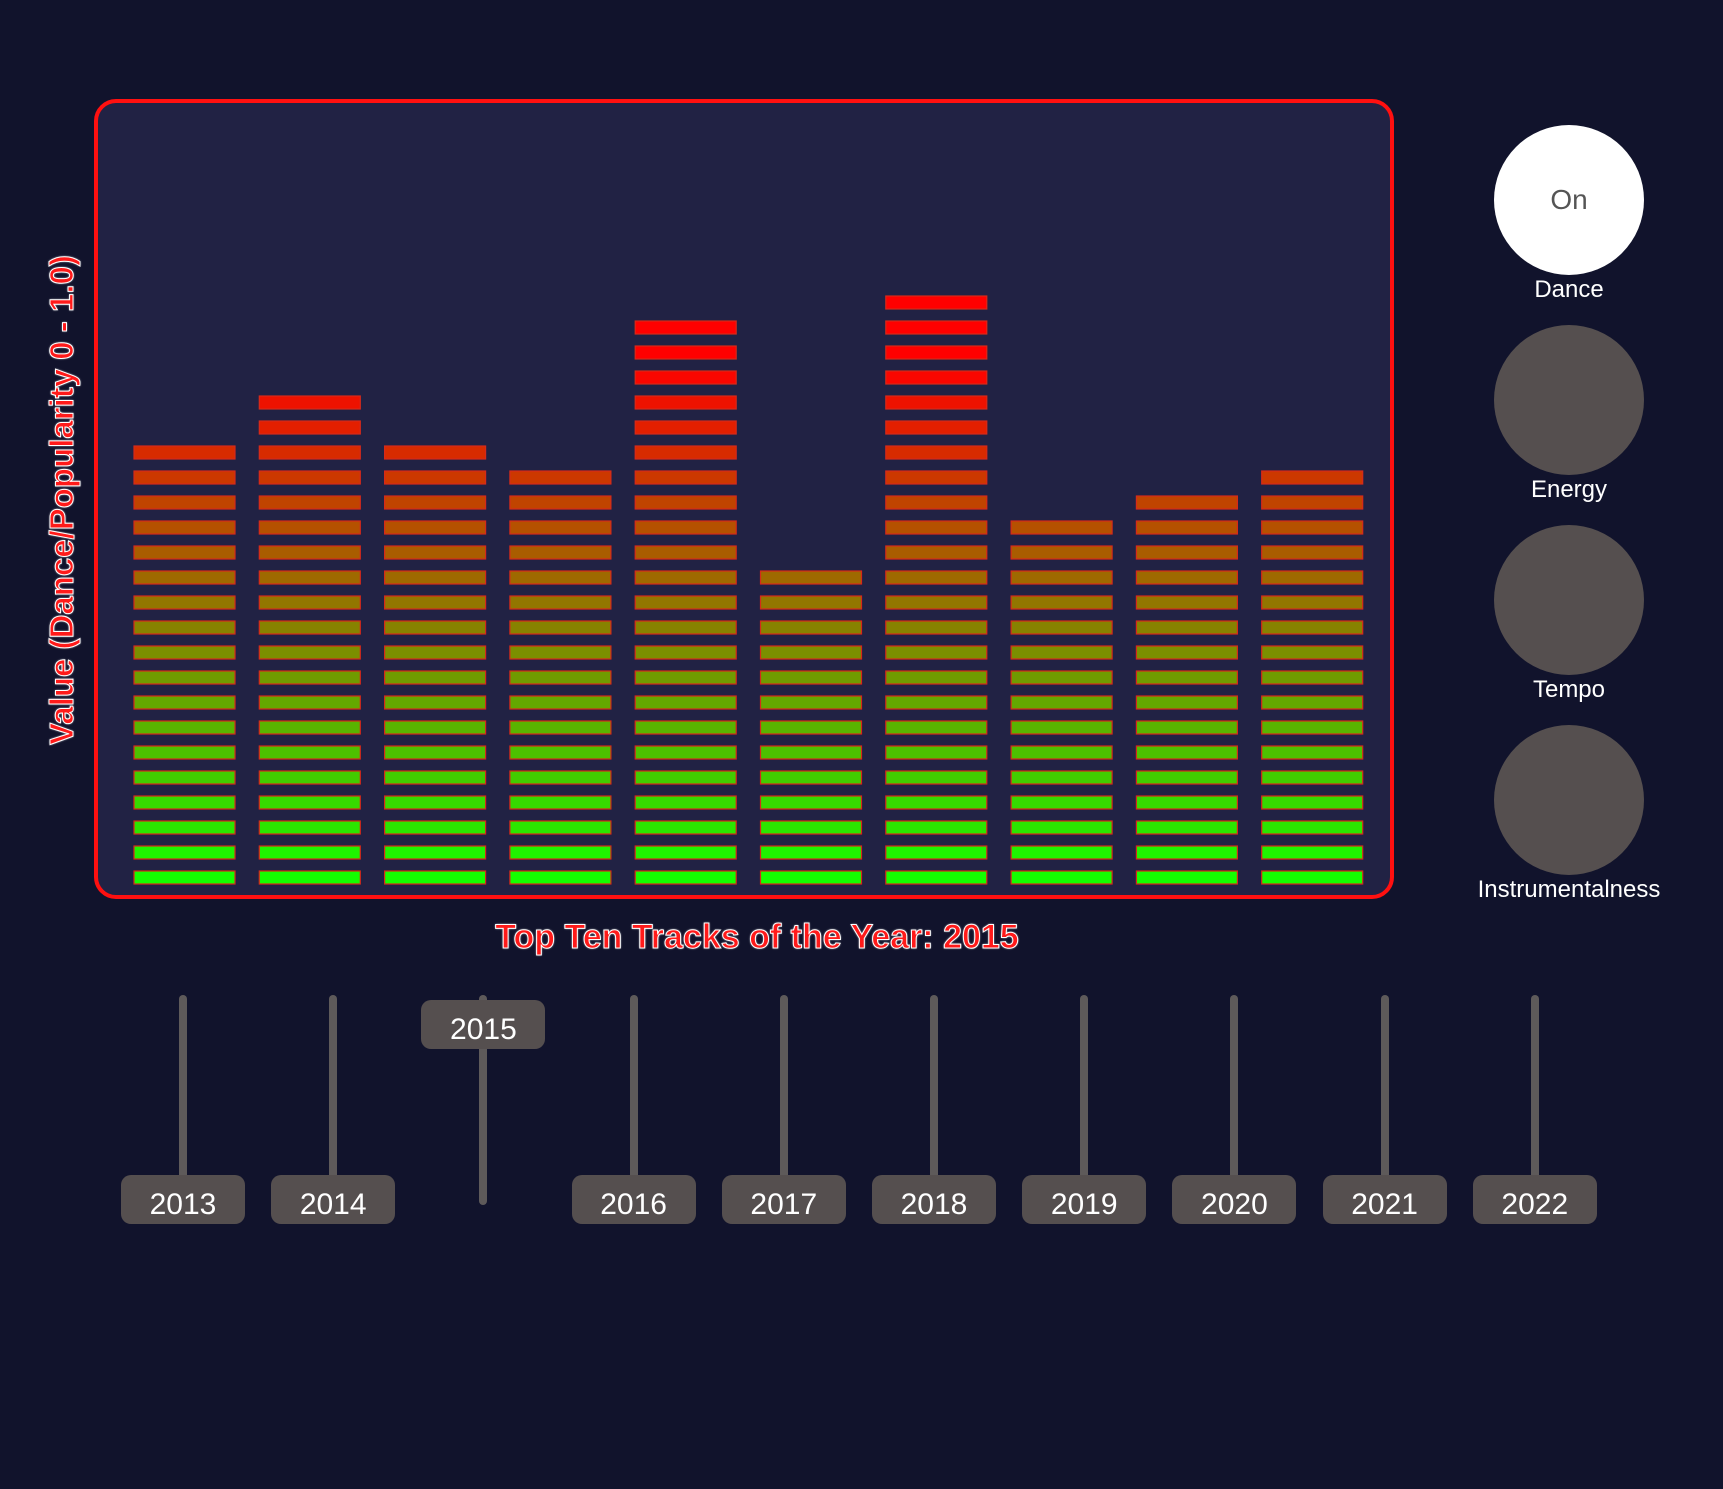 The image size is (1723, 1489). Describe the element at coordinates (633, 1199) in the screenshot. I see `year-button-2016: 2016` at that location.